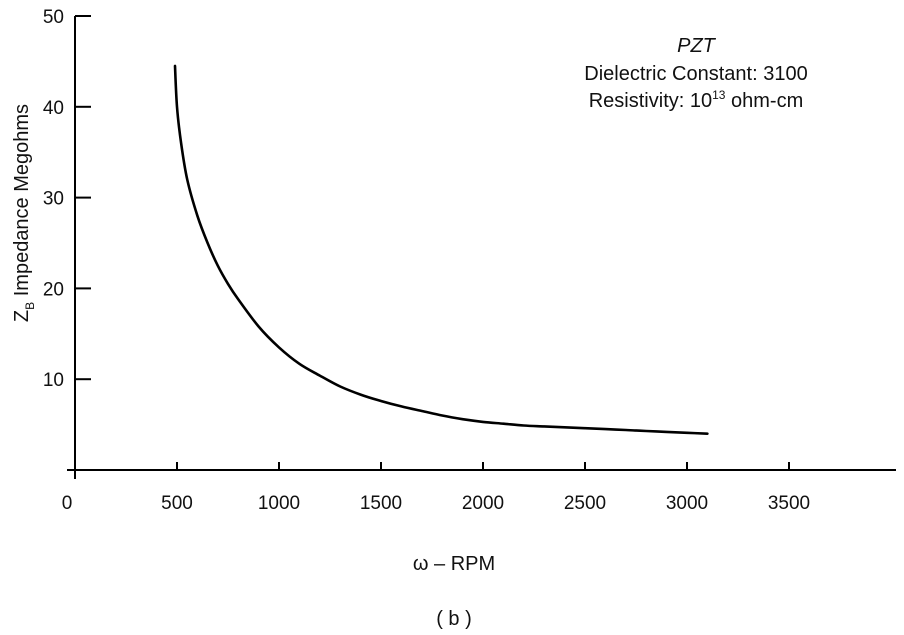 Image resolution: width=904 pixels, height=635 pixels. Describe the element at coordinates (53, 289) in the screenshot. I see `y-tick-label: 20` at that location.